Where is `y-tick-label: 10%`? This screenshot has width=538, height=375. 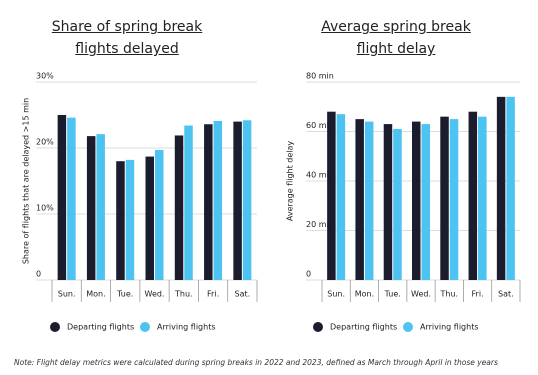 y-tick-label: 10% is located at coordinates (45, 208).